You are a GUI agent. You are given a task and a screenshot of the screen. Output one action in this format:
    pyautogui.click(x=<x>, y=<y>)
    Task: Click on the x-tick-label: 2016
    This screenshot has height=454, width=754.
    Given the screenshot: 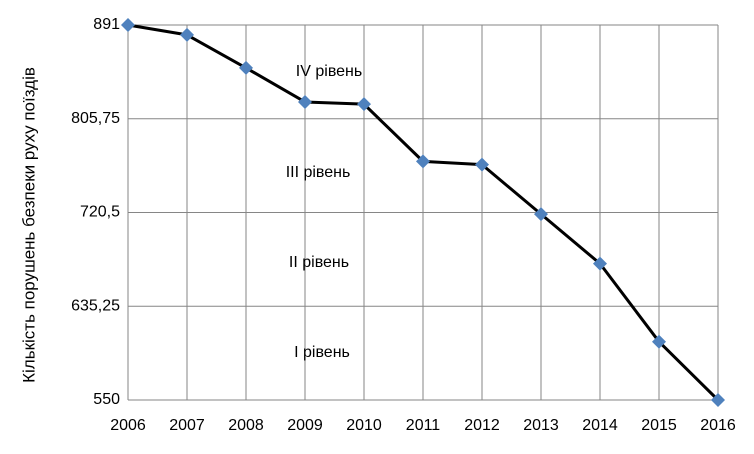 What is the action you would take?
    pyautogui.click(x=718, y=425)
    